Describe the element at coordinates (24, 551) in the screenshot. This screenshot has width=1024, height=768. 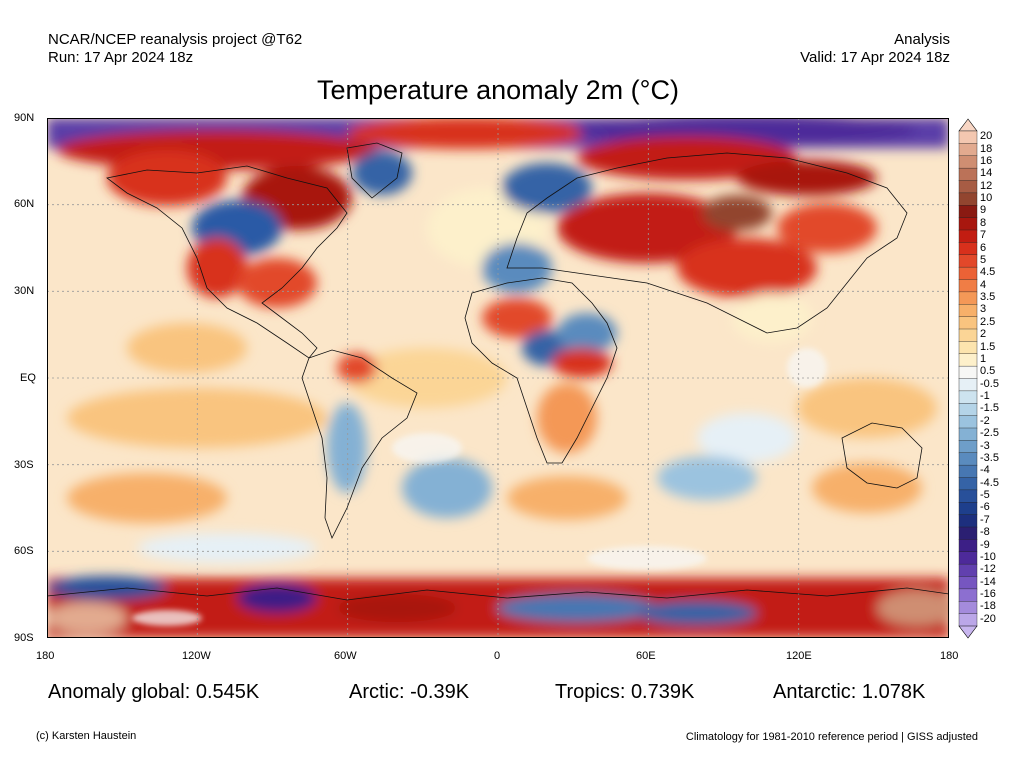
I see `lat-label: 60S` at that location.